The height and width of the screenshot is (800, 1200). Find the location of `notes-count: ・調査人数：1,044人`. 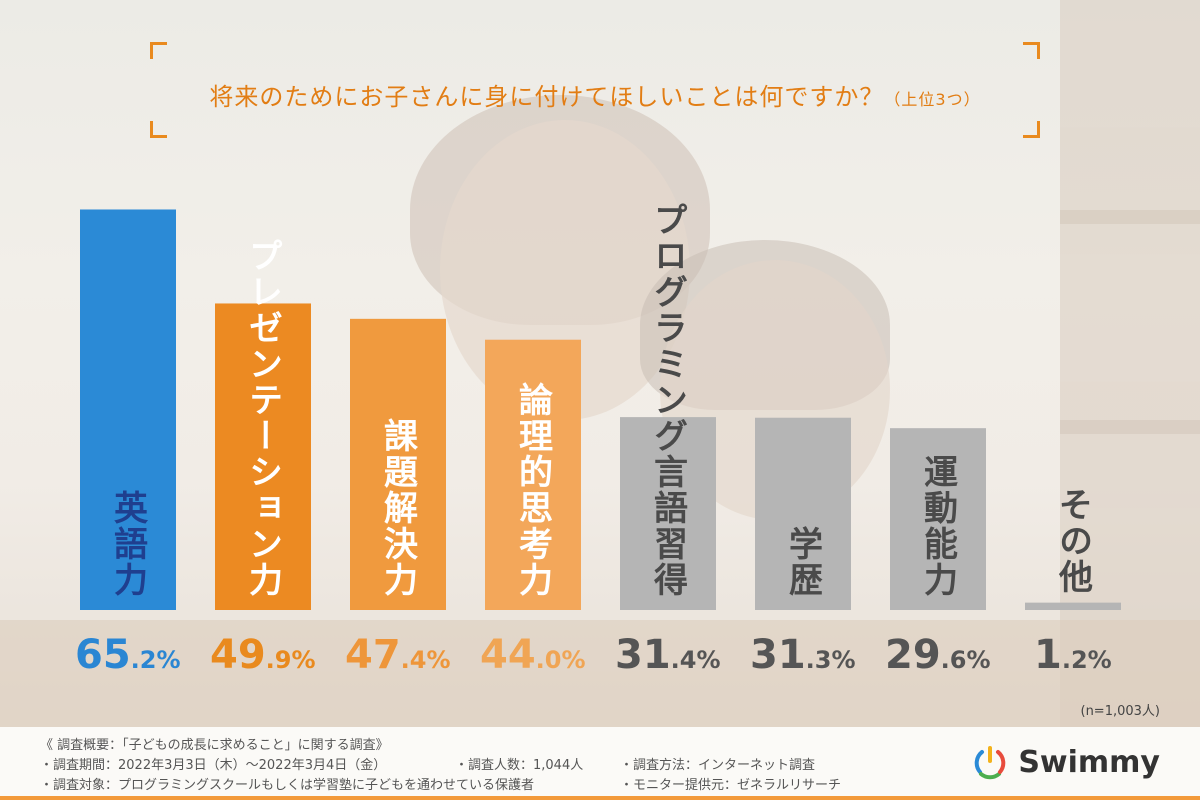

notes-count: ・調査人数：1,044人 is located at coordinates (519, 765).